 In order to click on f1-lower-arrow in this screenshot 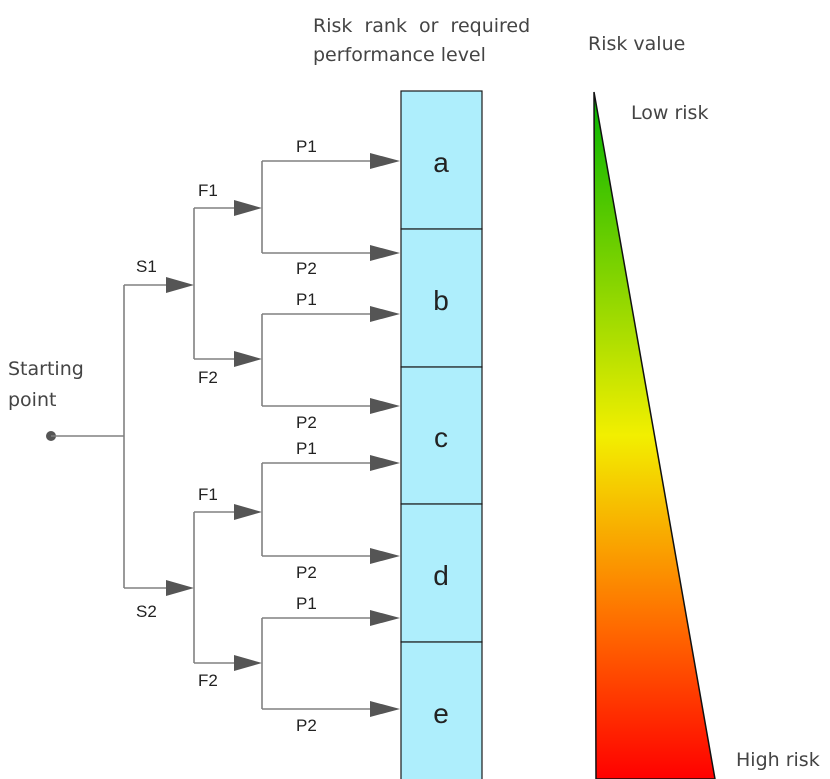, I will do `click(248, 512)`.